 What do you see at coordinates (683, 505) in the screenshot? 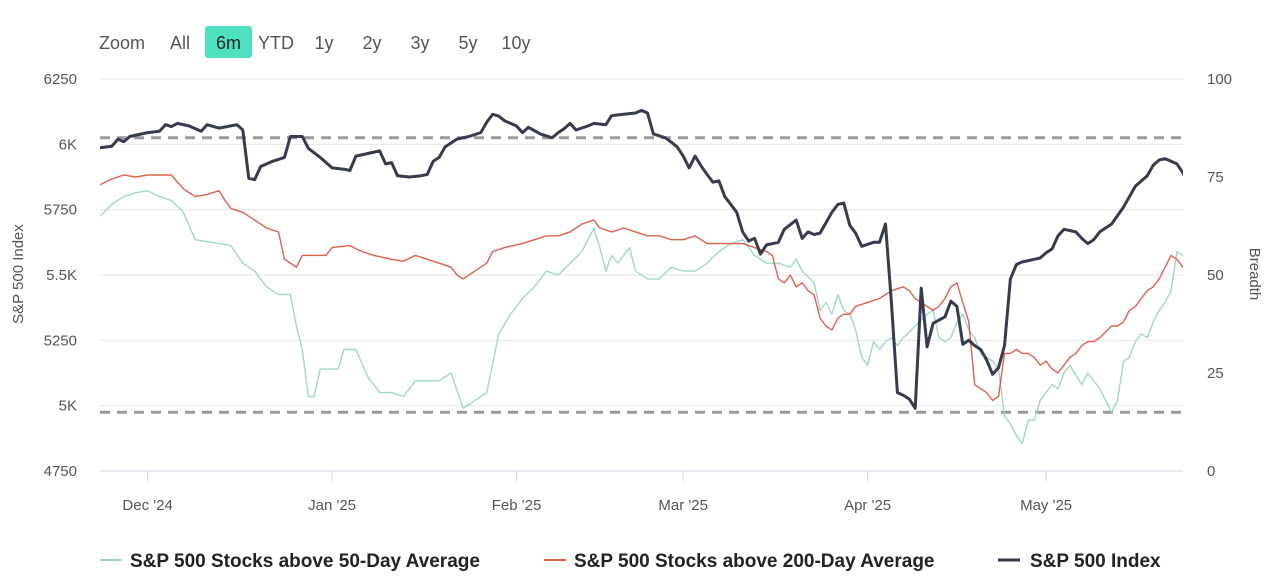
I see `x-tick-label: Mar '25` at bounding box center [683, 505].